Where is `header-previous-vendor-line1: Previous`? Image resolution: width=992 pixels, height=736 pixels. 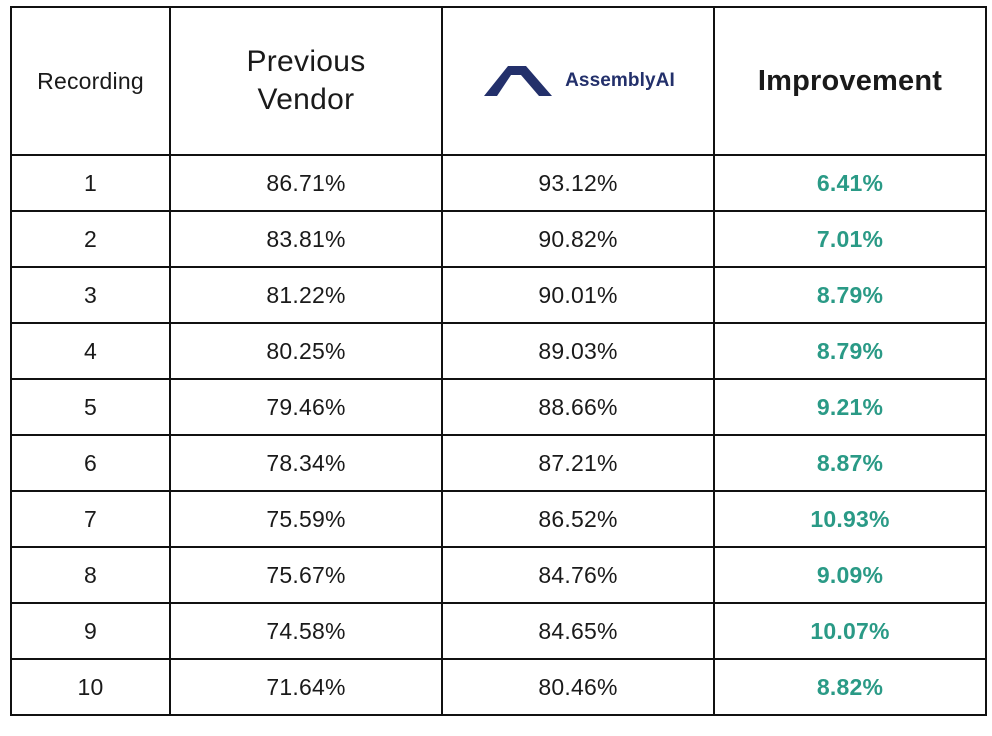 header-previous-vendor-line1: Previous is located at coordinates (306, 61).